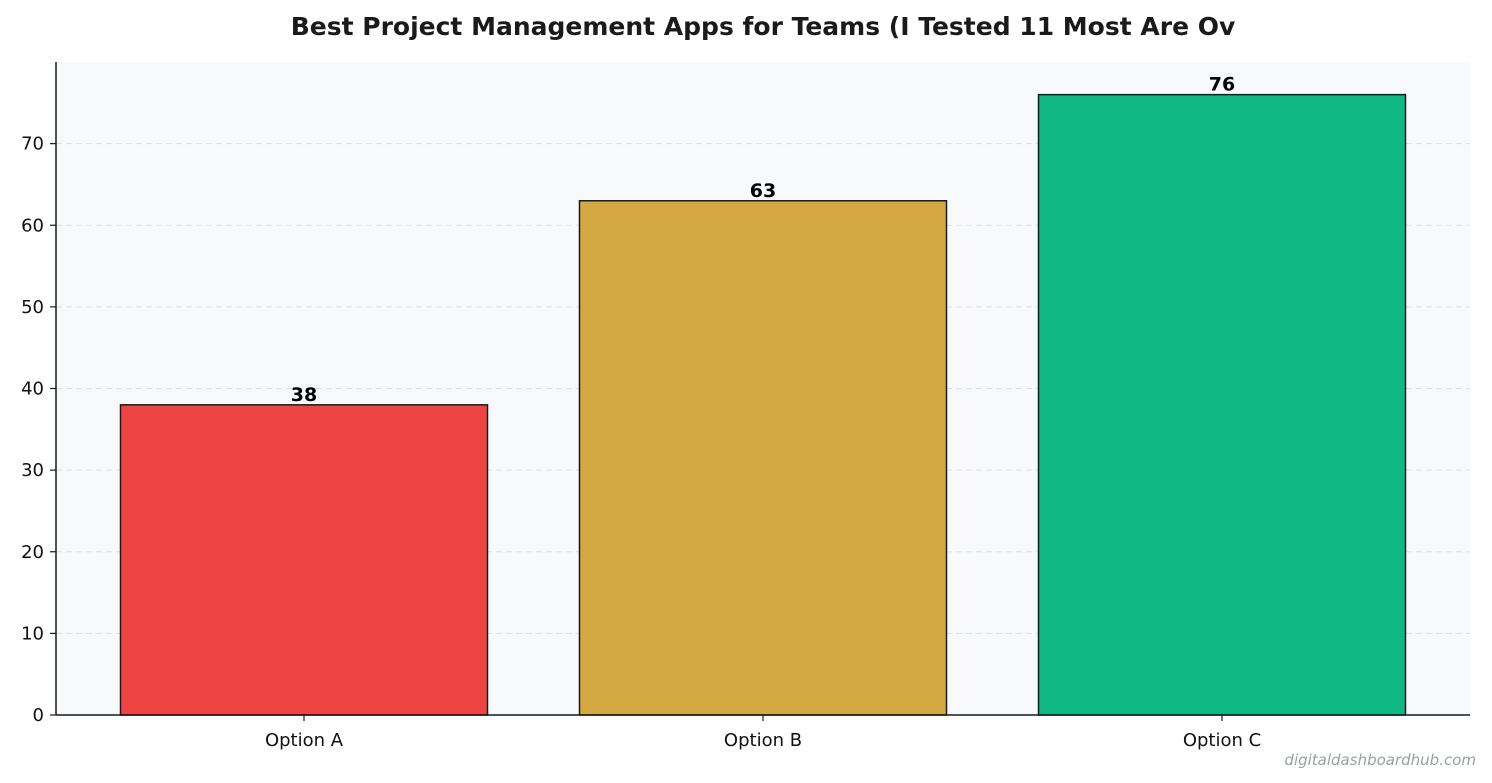  What do you see at coordinates (1222, 740) in the screenshot?
I see `x-tick-label: Option C` at bounding box center [1222, 740].